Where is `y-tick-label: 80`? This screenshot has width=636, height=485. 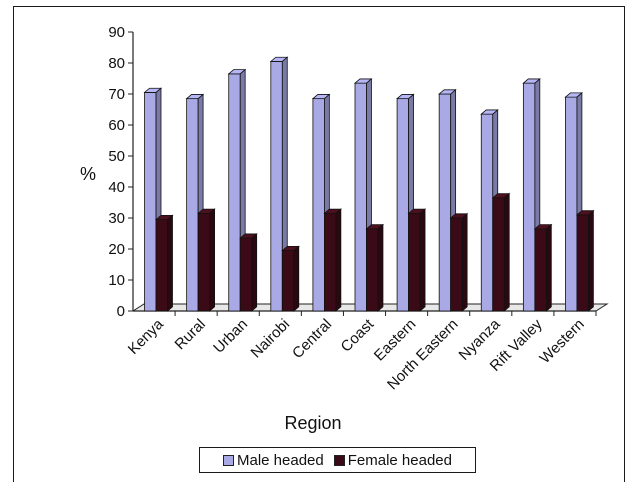
y-tick-label: 80 is located at coordinates (116, 63).